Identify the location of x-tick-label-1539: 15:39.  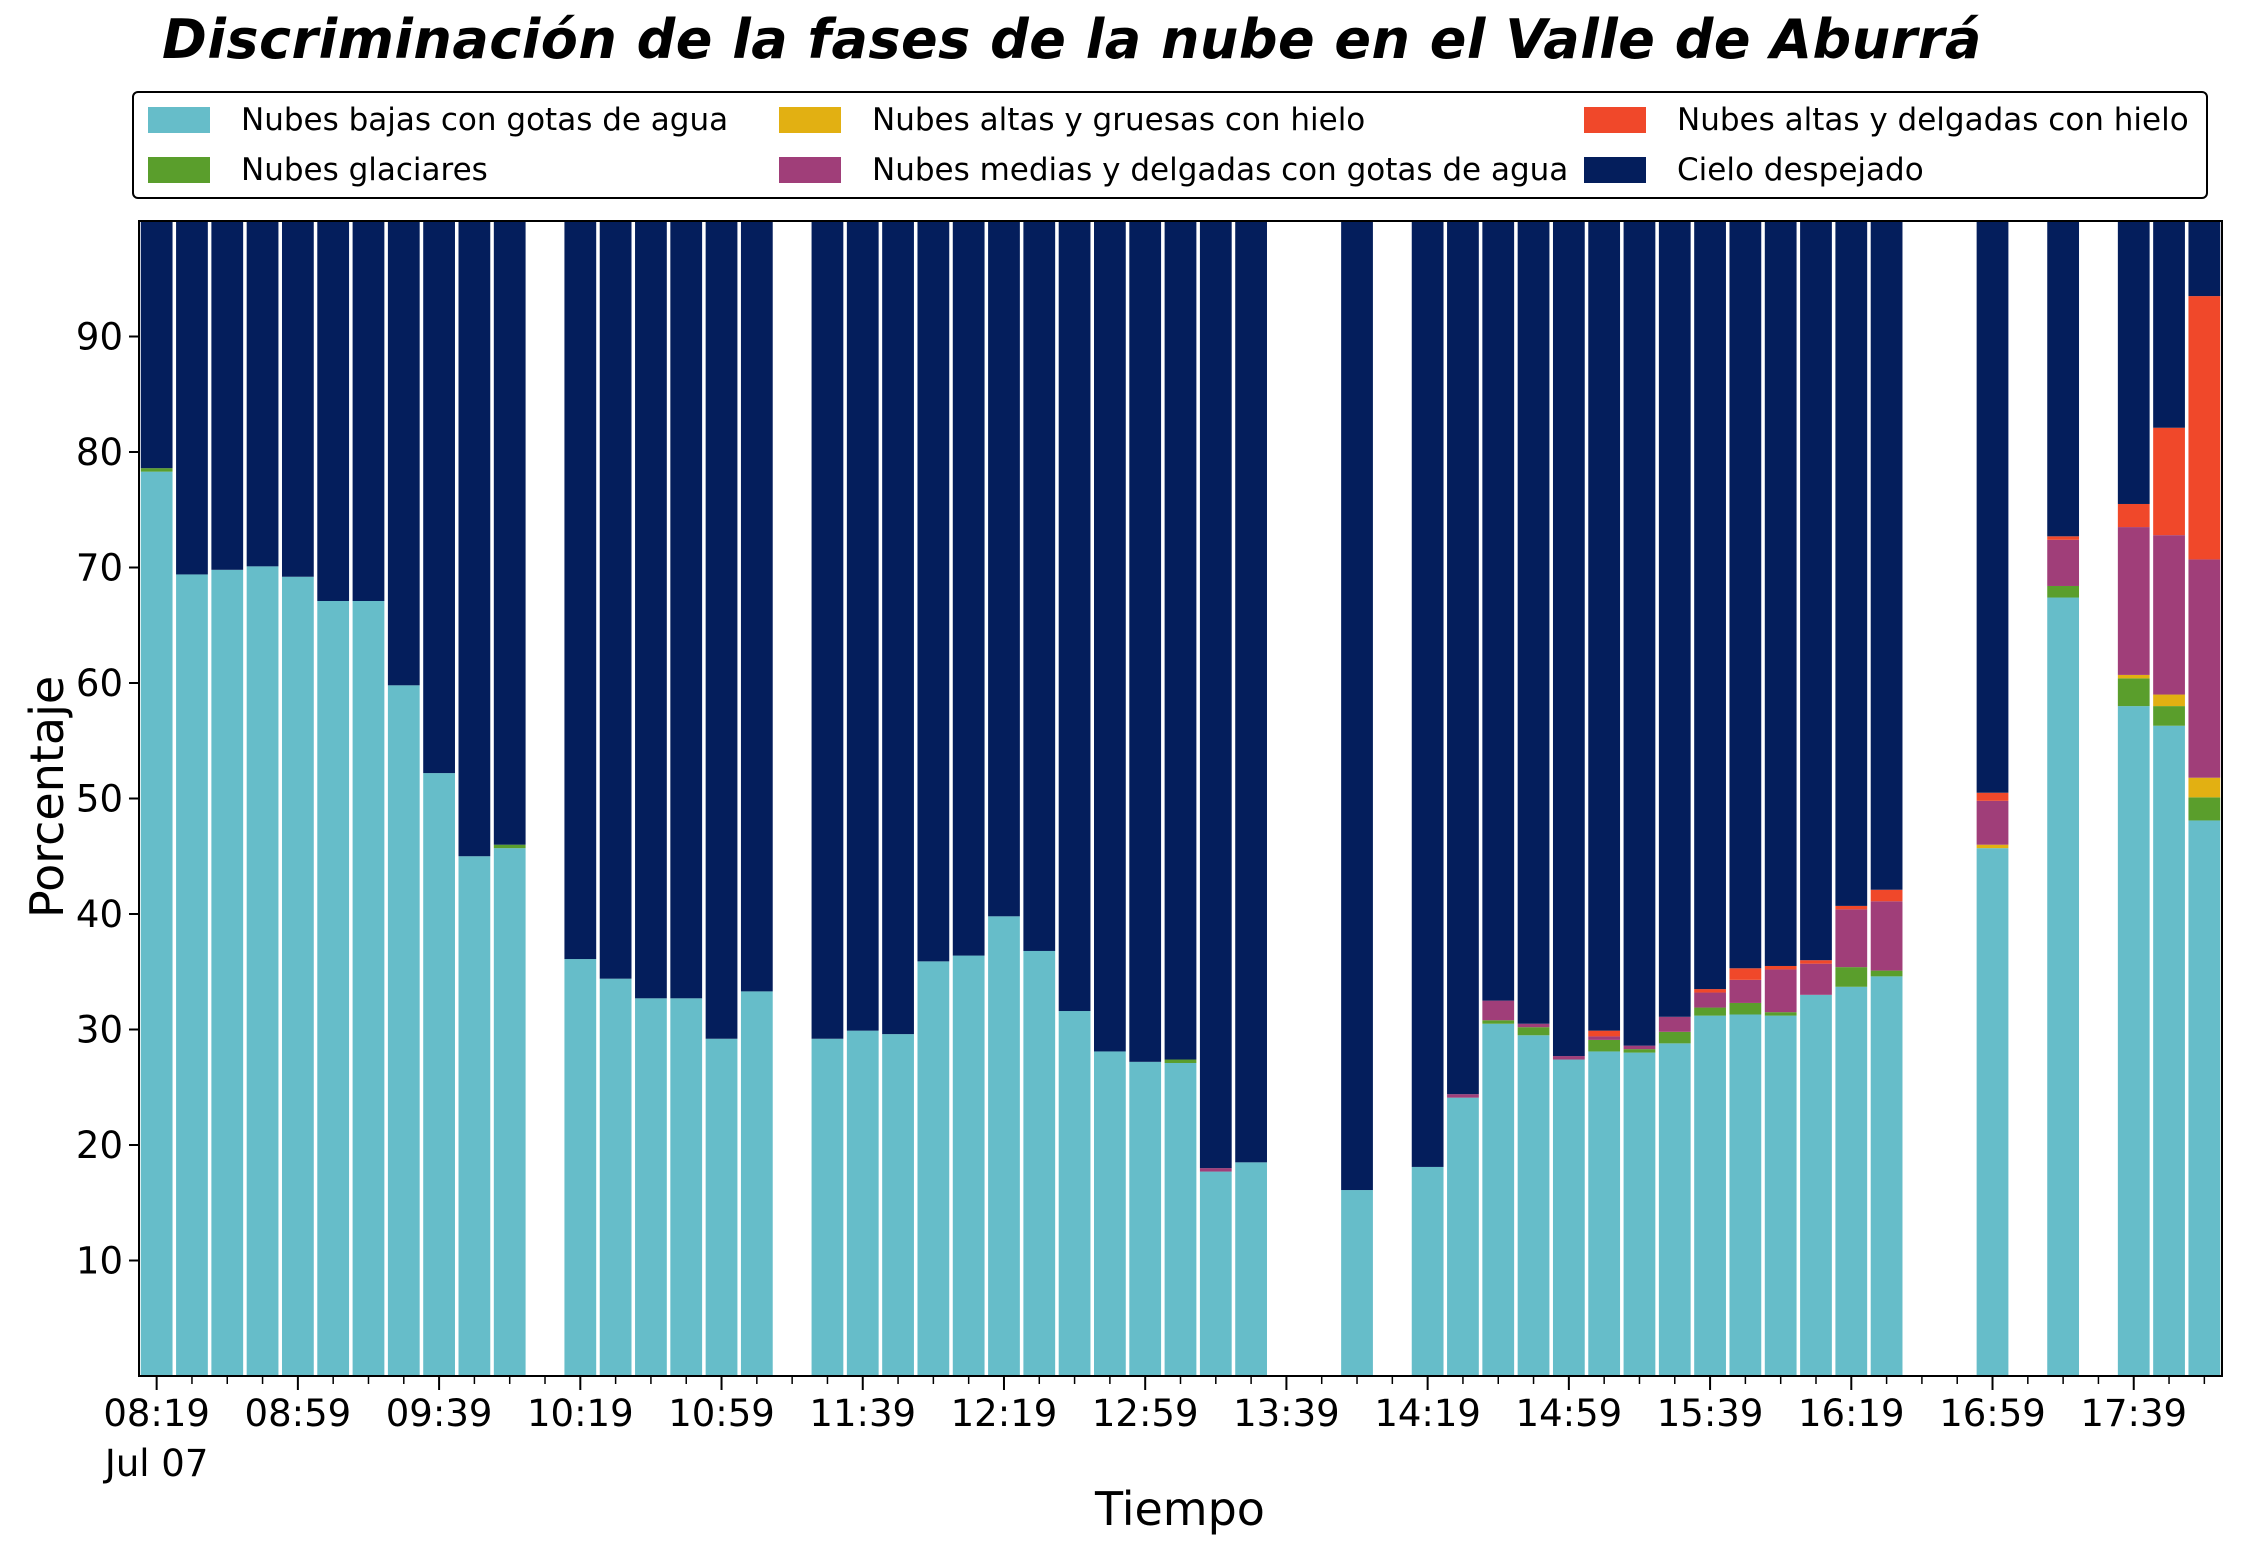
(1710, 1413).